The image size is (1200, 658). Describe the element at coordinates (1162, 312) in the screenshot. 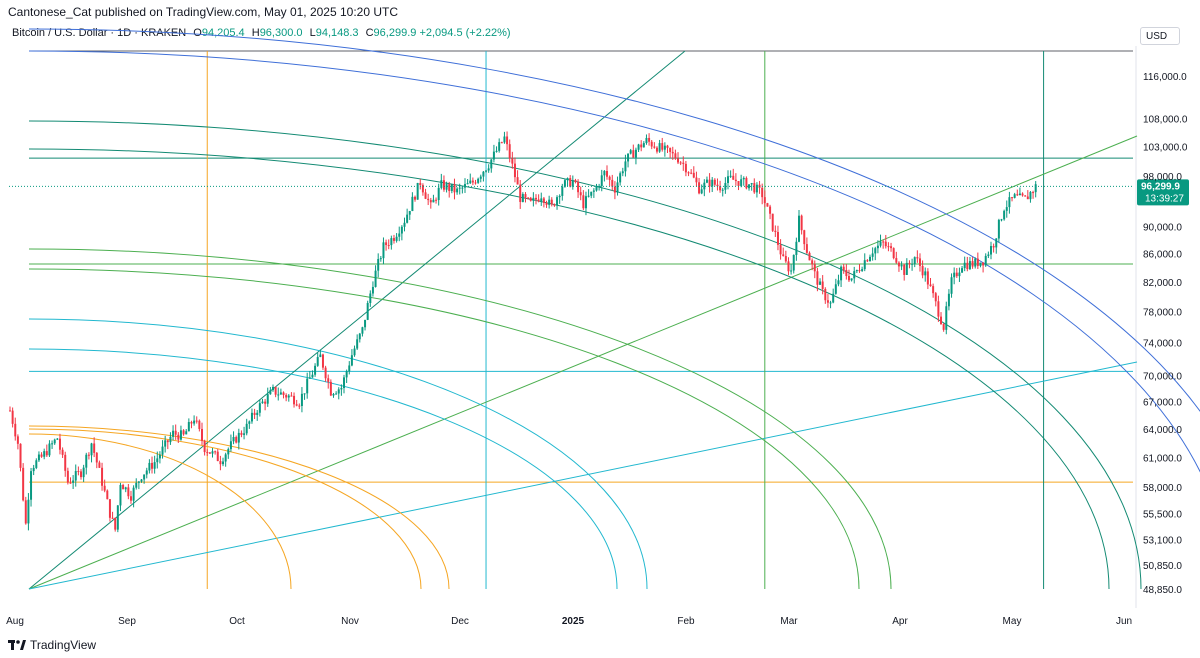

I see `y-axis-tick-label: 78,000.0` at that location.